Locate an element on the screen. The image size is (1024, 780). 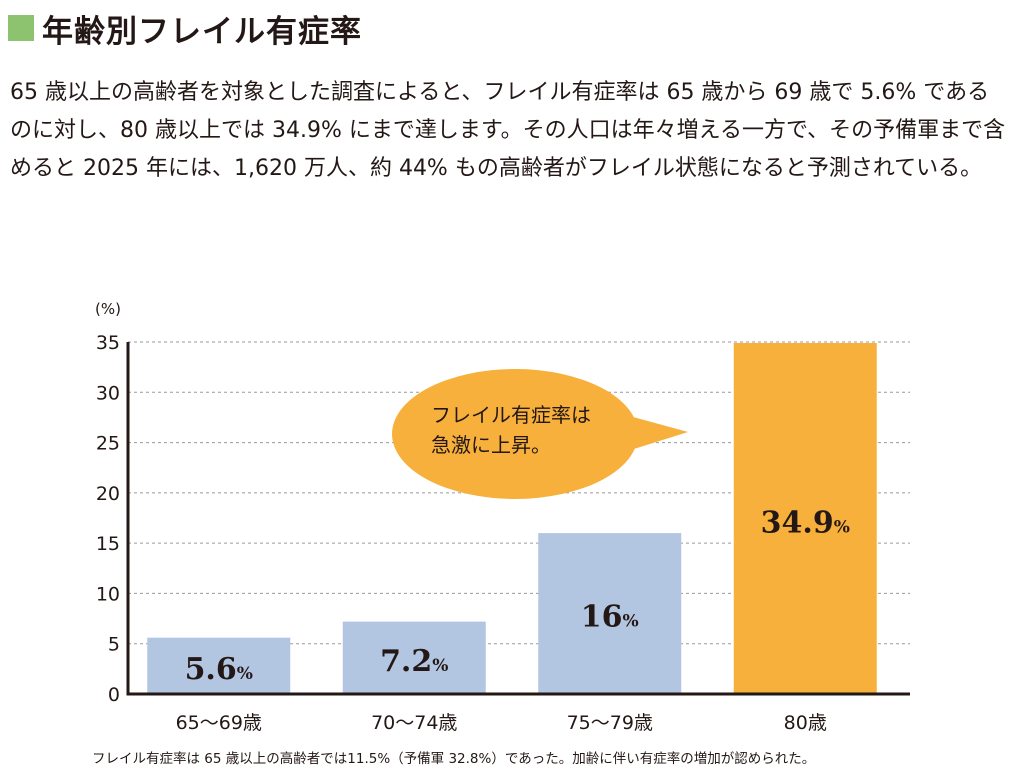
callout-bubble is located at coordinates (515, 434).